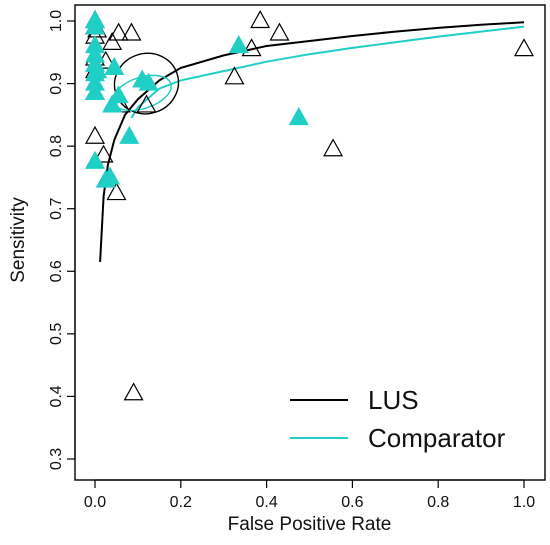 This screenshot has height=545, width=550. Describe the element at coordinates (95, 502) in the screenshot. I see `x-tick-label: 0.0` at that location.